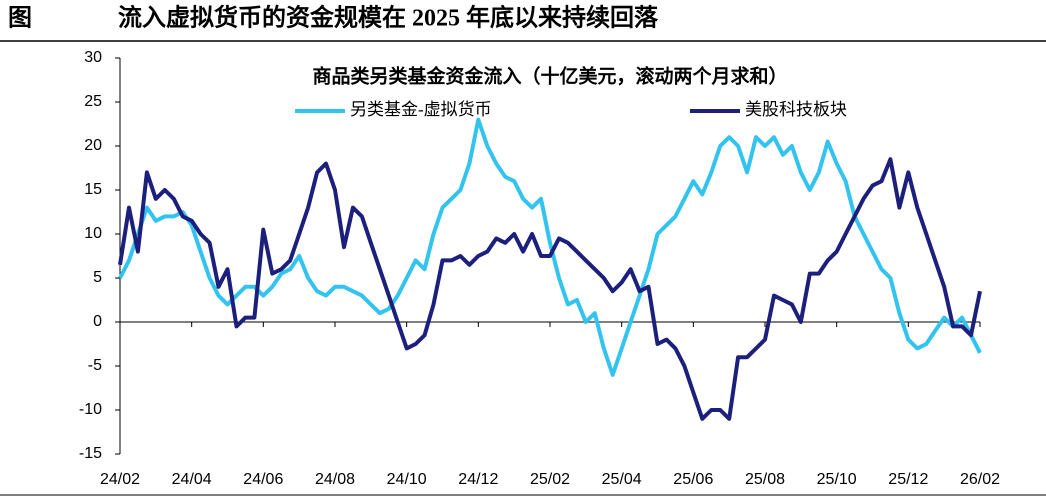 This screenshot has height=502, width=1046. Describe the element at coordinates (407, 479) in the screenshot. I see `x-tick-label: 24/10` at that location.